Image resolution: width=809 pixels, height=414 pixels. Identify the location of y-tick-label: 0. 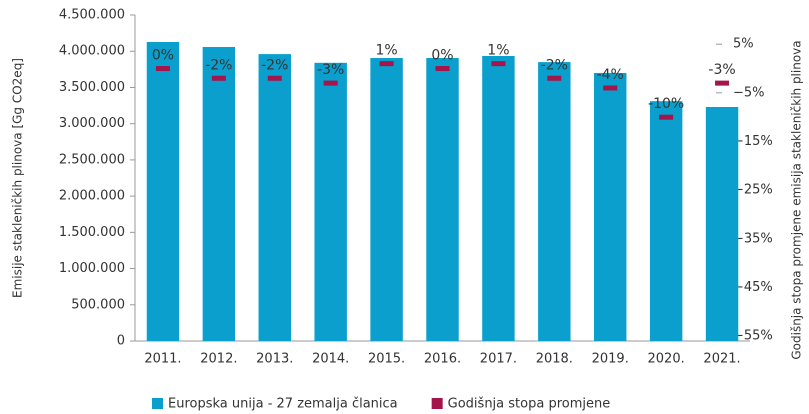
(121, 341).